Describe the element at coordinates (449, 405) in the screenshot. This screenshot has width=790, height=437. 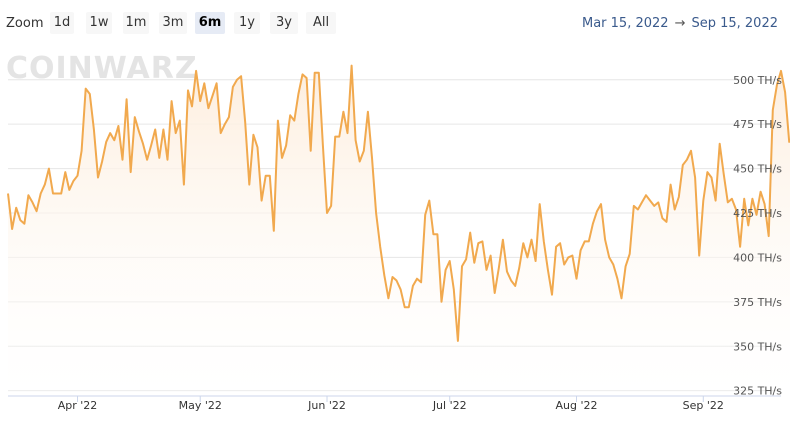
I see `x-tick-label: Jul '22` at that location.